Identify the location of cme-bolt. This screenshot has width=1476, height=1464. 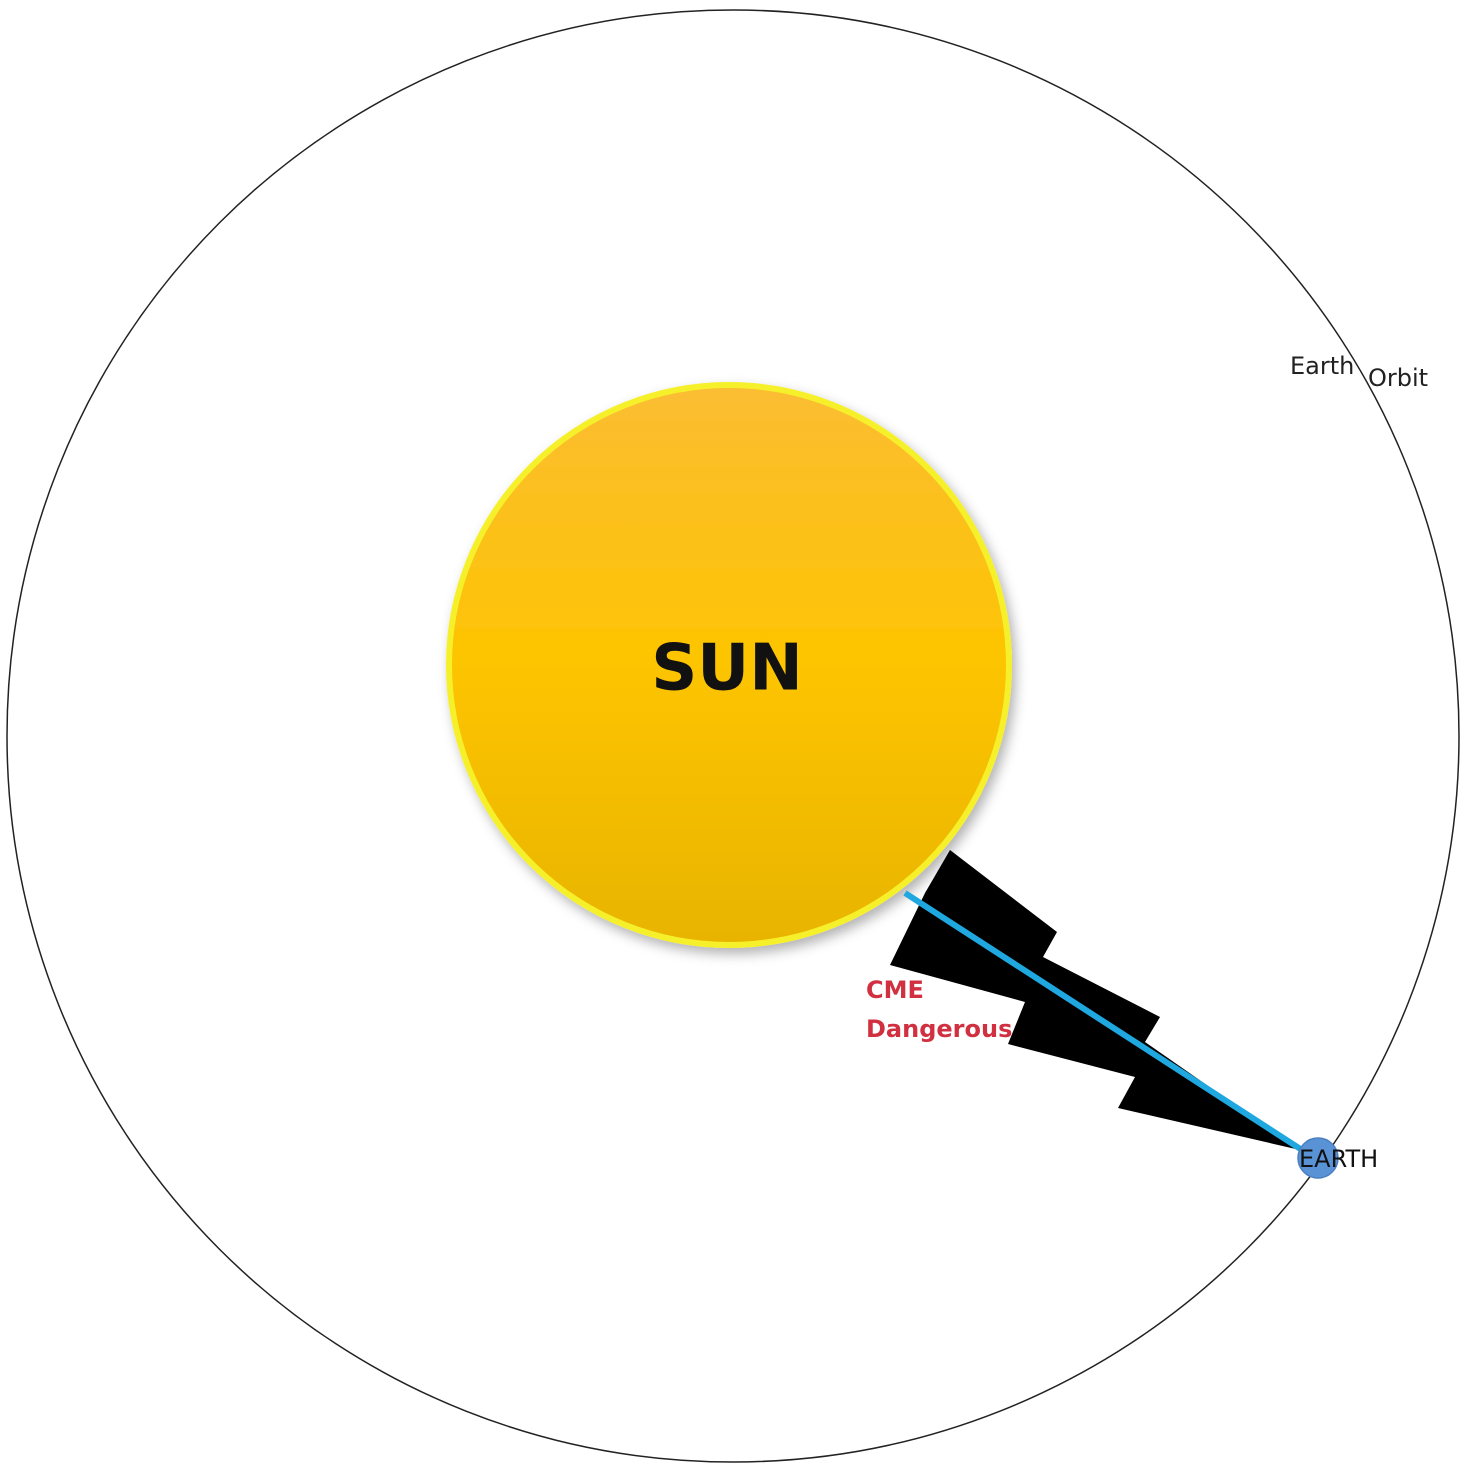
(1095, 1000).